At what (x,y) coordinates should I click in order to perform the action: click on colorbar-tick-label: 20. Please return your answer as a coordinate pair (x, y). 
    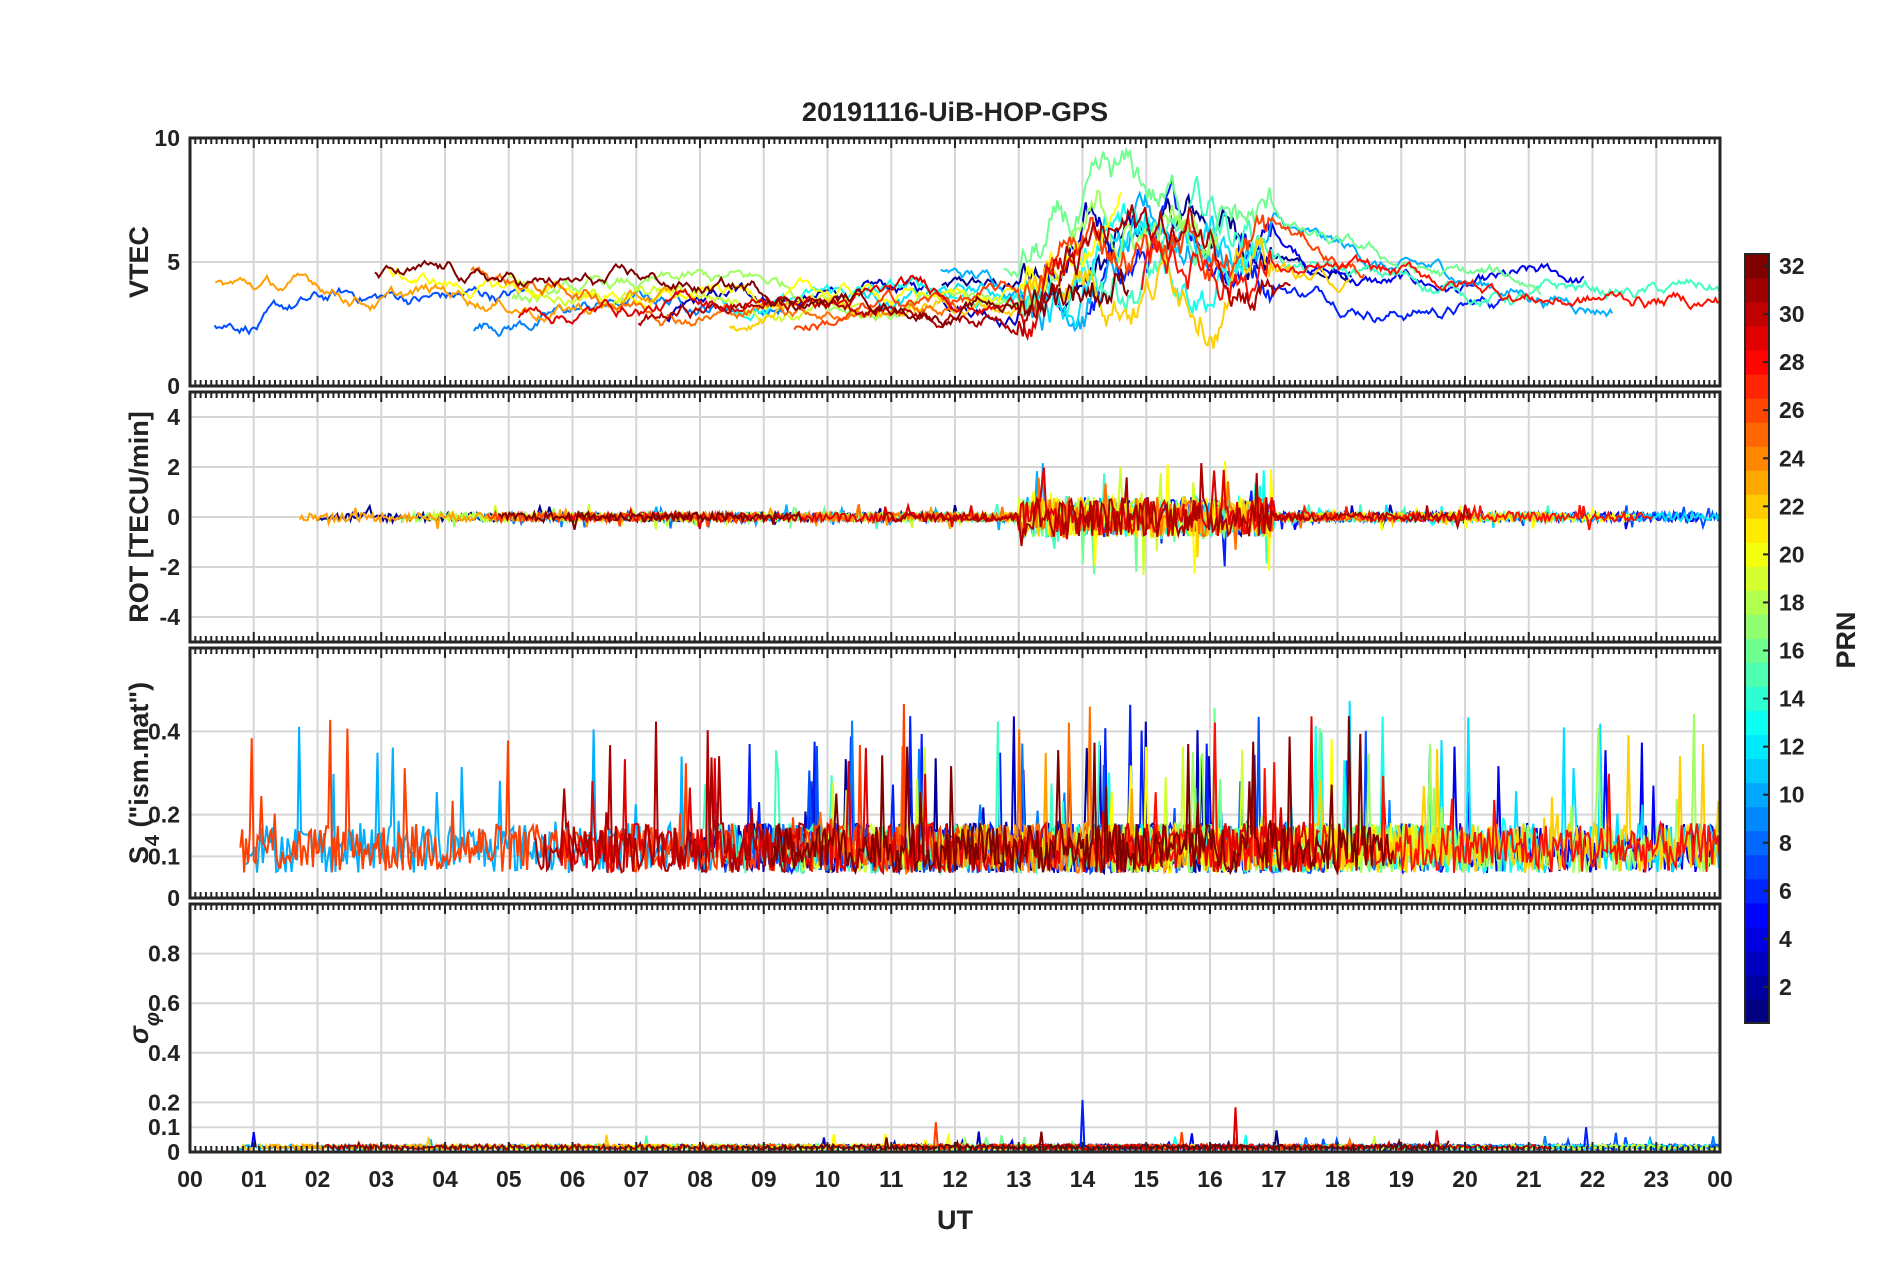
    Looking at the image, I should click on (1792, 554).